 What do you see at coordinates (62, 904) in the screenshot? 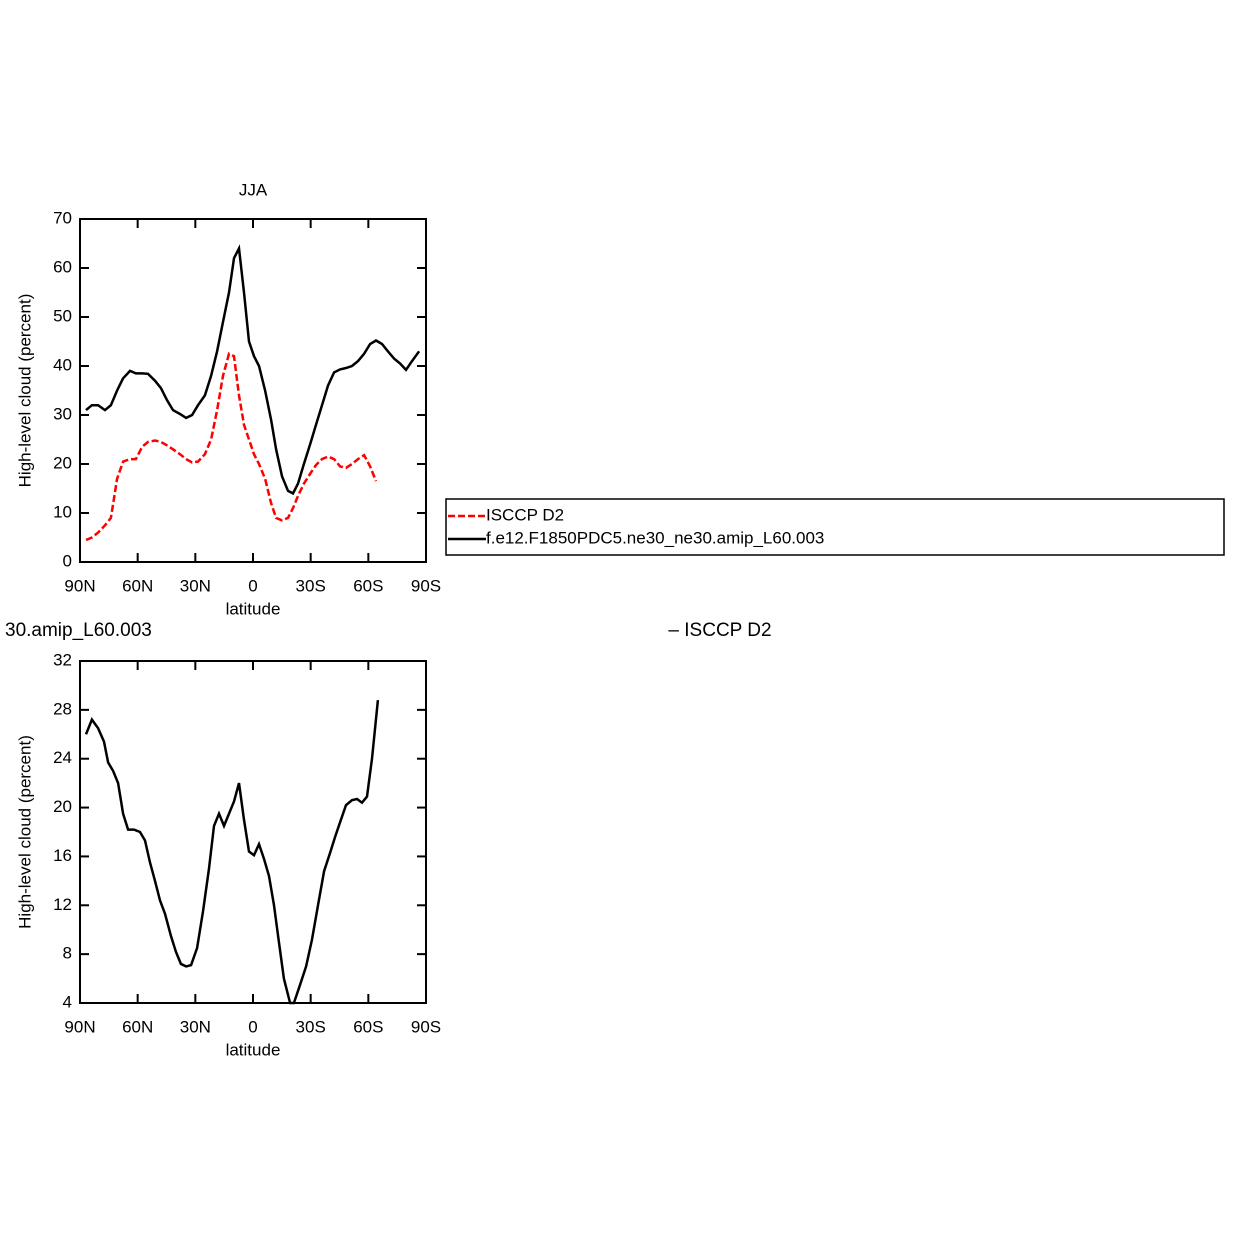
I see `y-tick-label: 12` at bounding box center [62, 904].